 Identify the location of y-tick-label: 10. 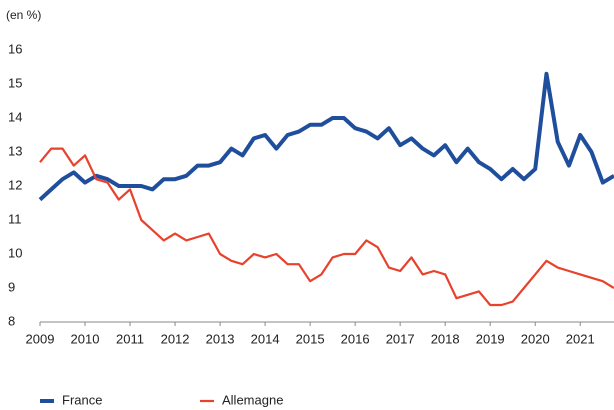
(15, 252).